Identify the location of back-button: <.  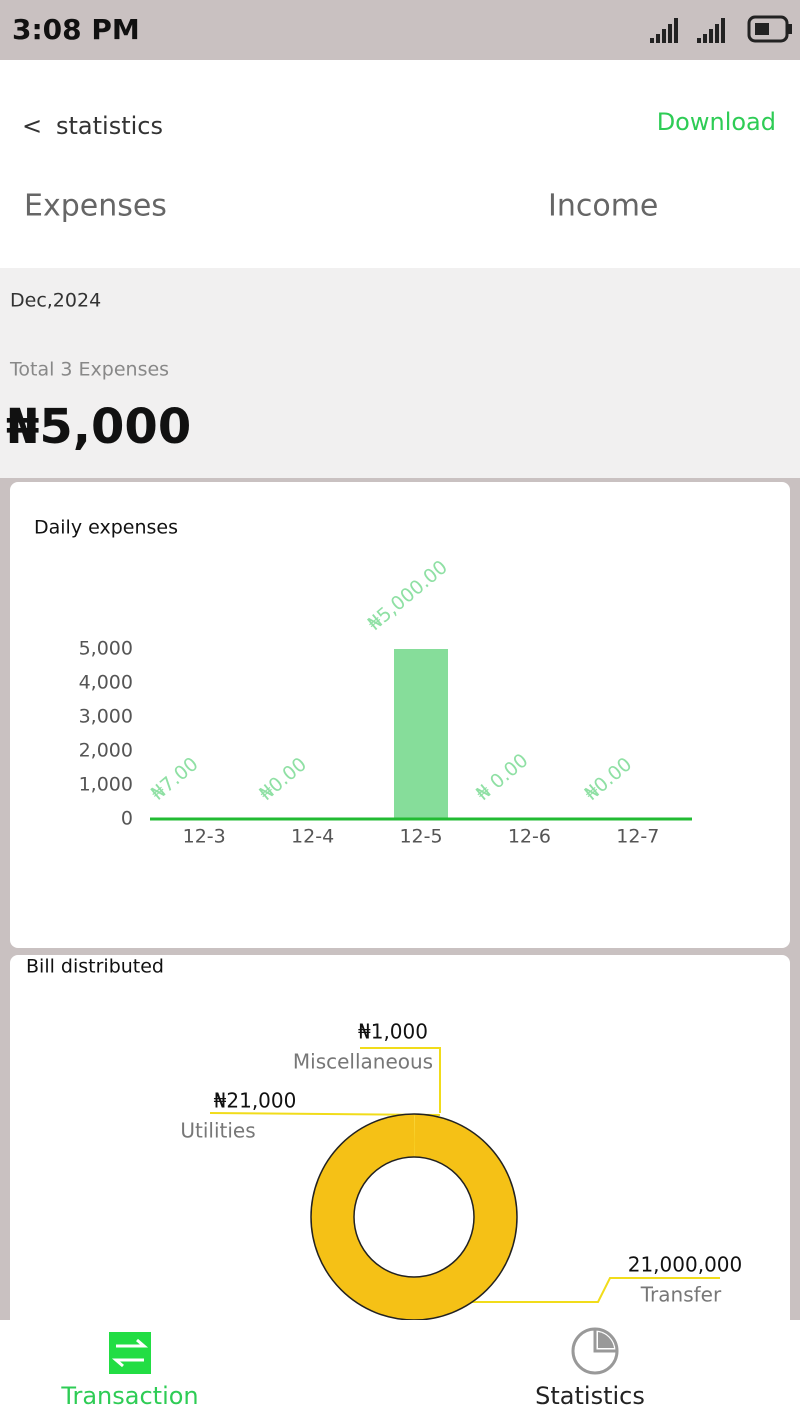
(32, 126).